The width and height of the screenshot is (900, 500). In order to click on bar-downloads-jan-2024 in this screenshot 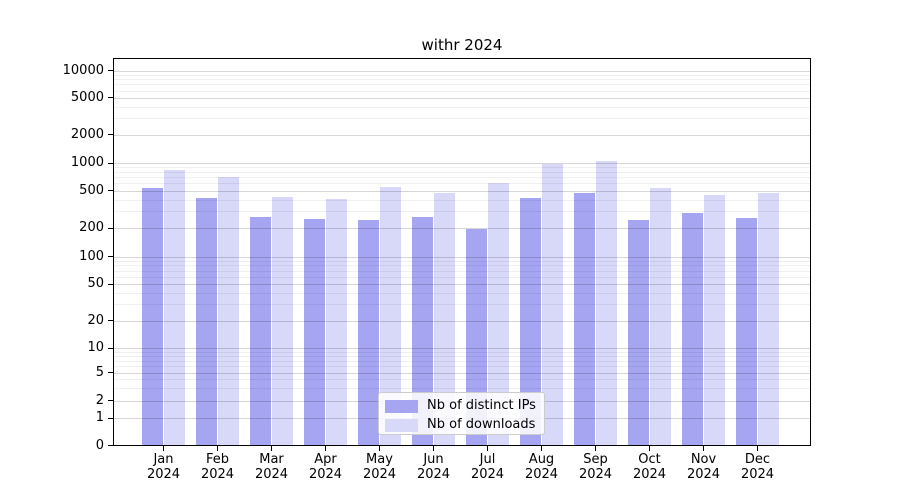, I will do `click(174, 307)`.